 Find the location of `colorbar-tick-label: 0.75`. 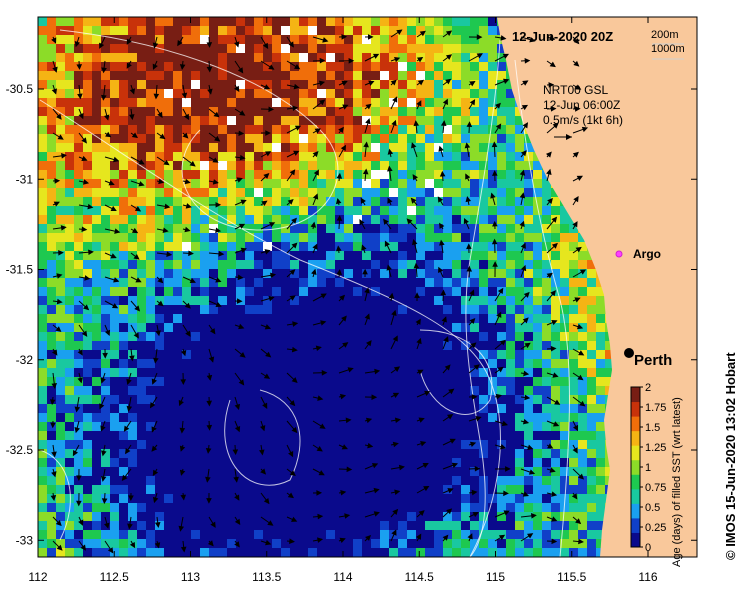

colorbar-tick-label: 0.75 is located at coordinates (655, 488).